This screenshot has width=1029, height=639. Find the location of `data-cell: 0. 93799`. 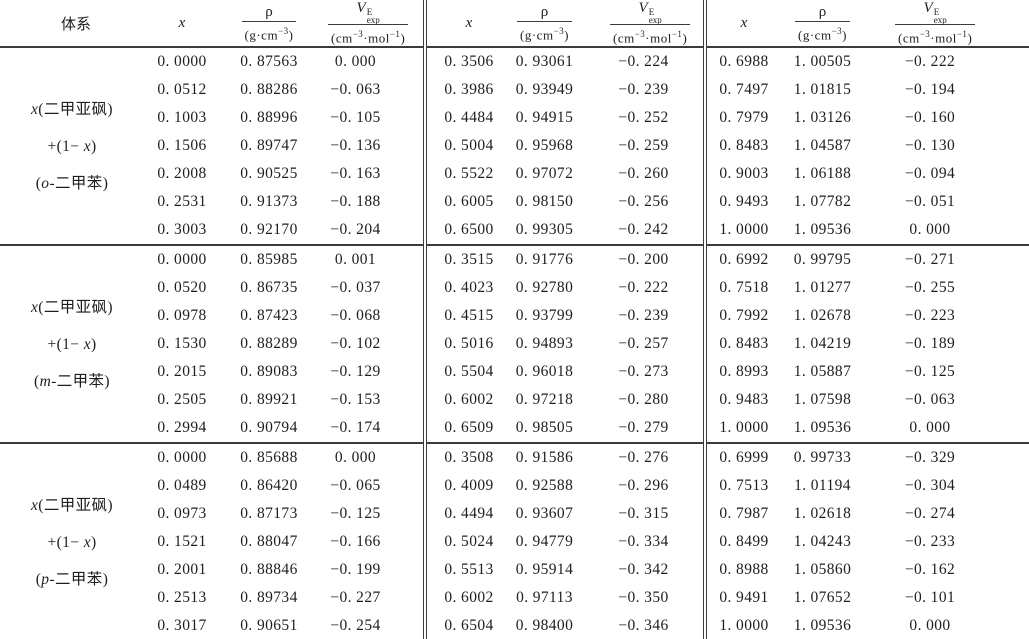

data-cell: 0. 93799 is located at coordinates (544, 316).